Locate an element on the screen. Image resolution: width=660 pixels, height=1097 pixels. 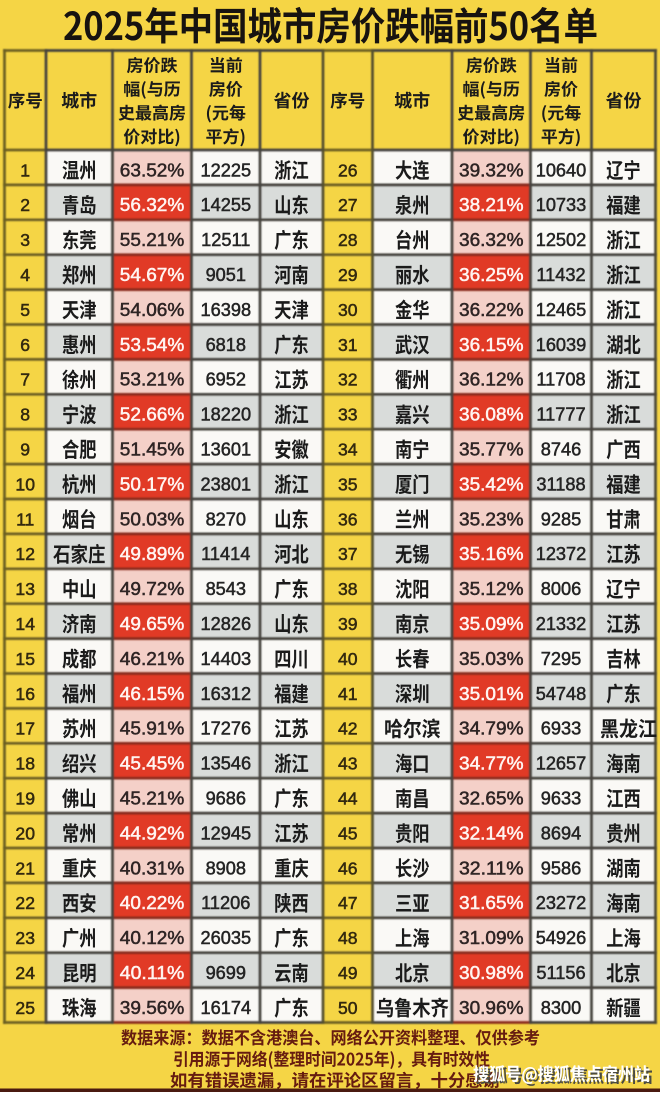
svg-text: 6 is located at coordinates (25, 345).